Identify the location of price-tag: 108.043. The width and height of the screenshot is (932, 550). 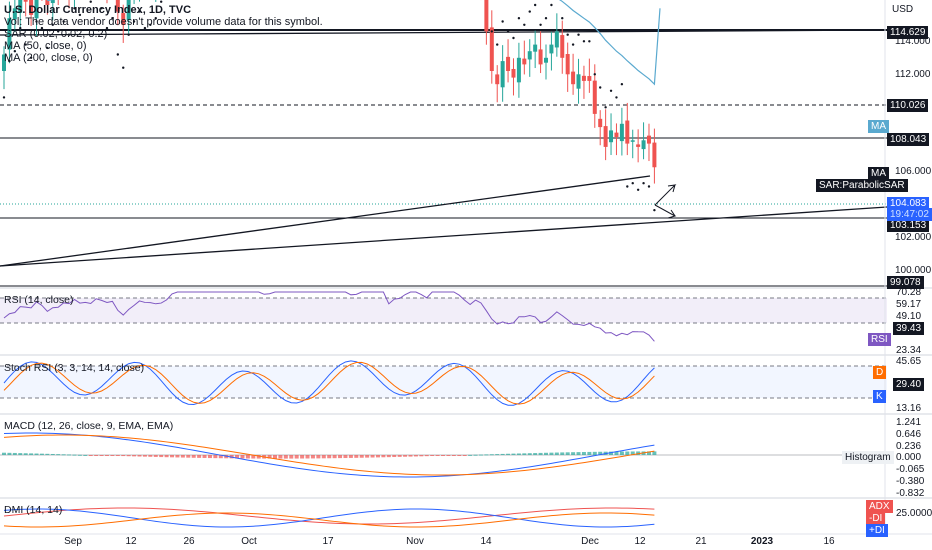
(908, 139).